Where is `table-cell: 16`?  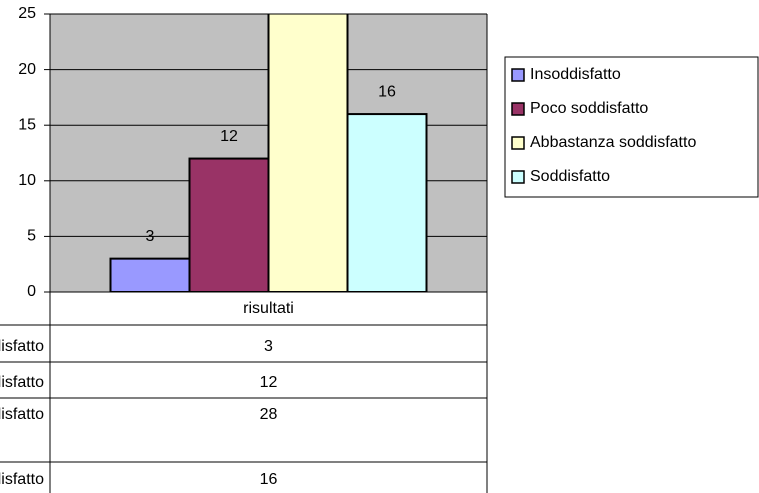 table-cell: 16 is located at coordinates (269, 479).